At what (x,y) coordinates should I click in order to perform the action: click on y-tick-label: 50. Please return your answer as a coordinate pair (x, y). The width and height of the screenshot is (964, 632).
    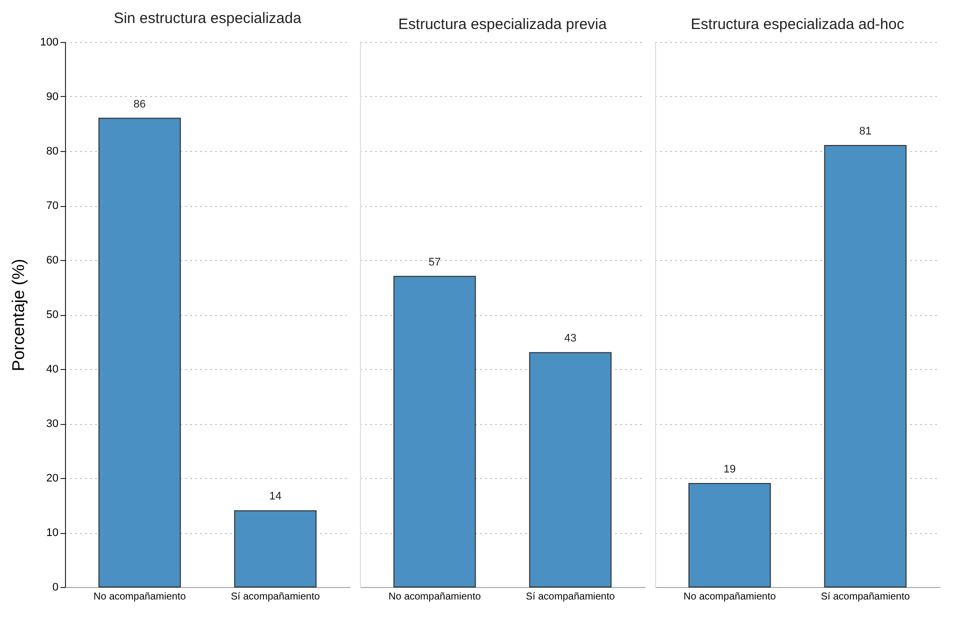
    Looking at the image, I should click on (52, 315).